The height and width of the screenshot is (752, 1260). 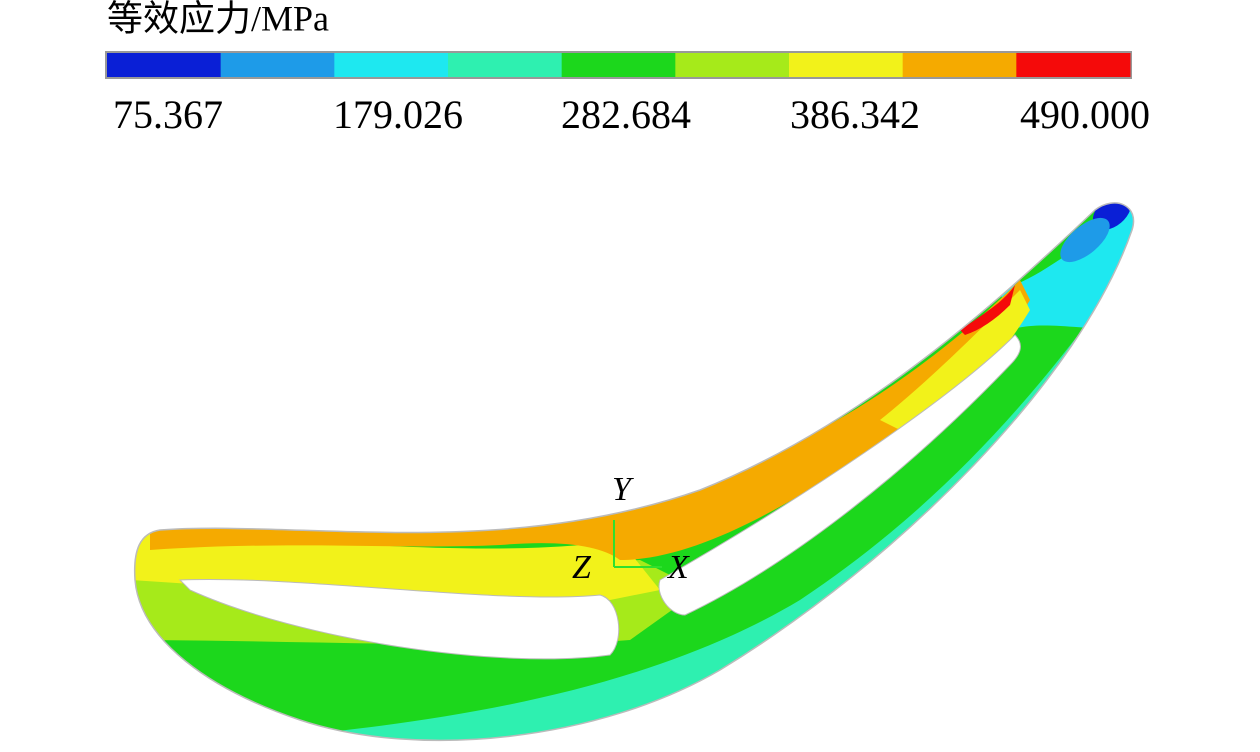 I want to click on legend-bar, so click(x=618, y=65).